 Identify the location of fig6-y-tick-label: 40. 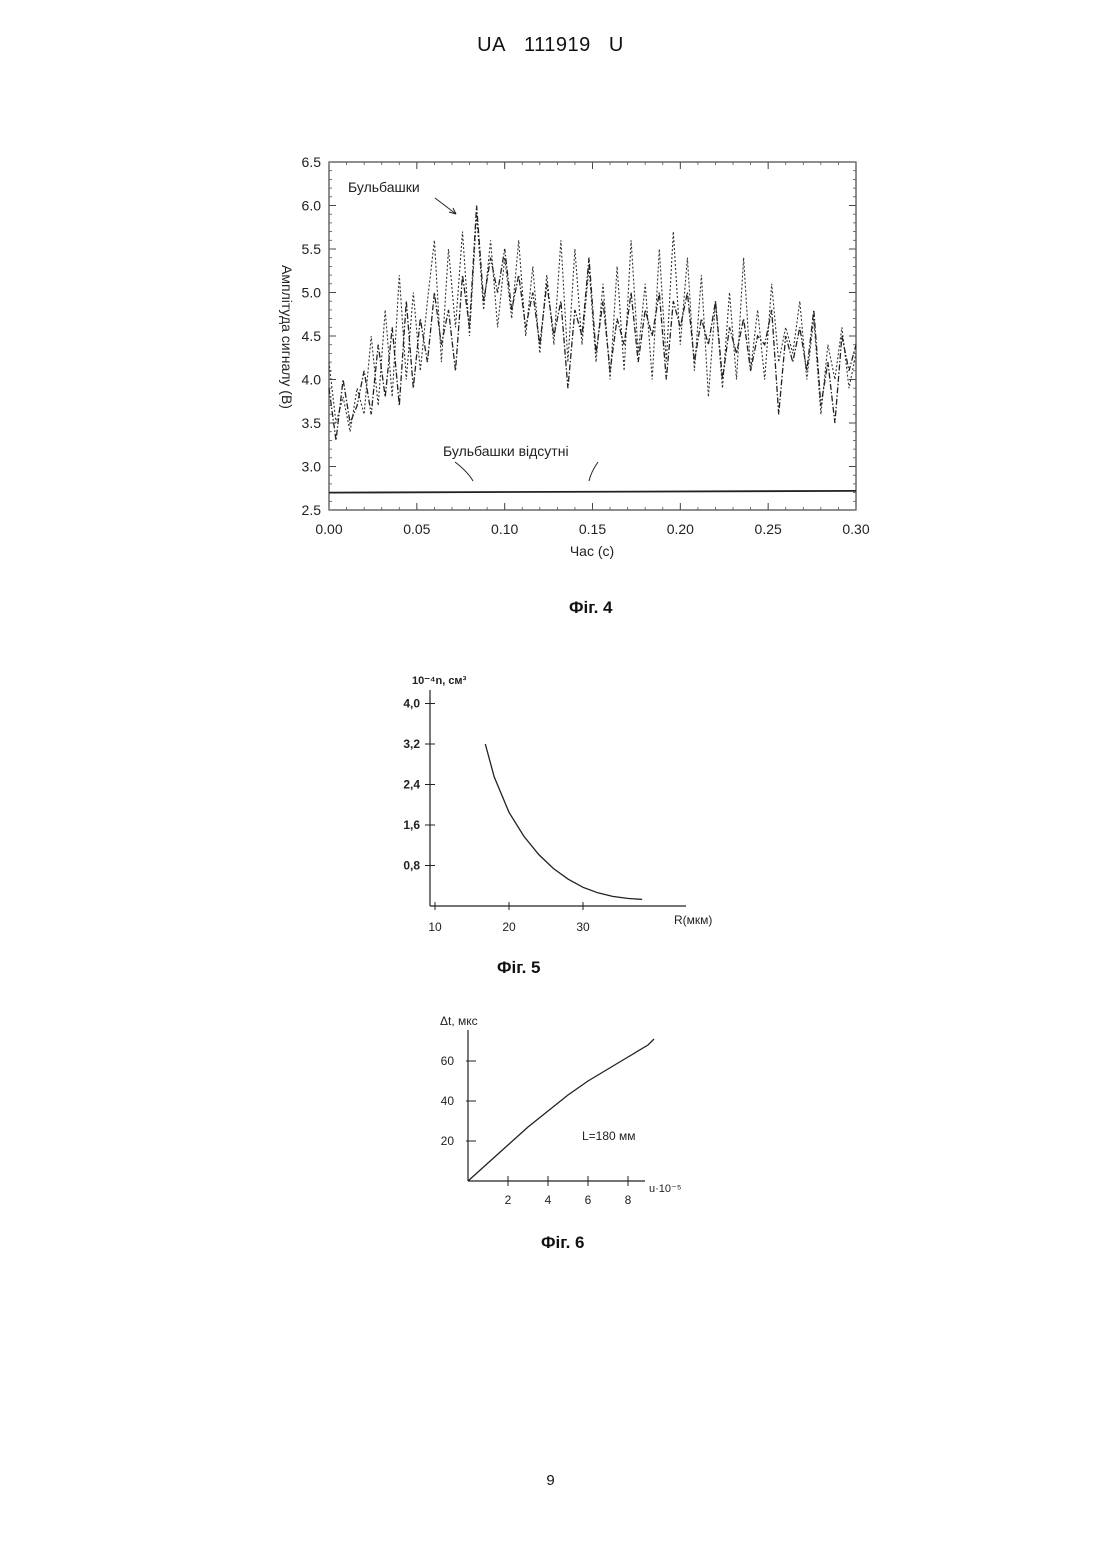
(448, 1101).